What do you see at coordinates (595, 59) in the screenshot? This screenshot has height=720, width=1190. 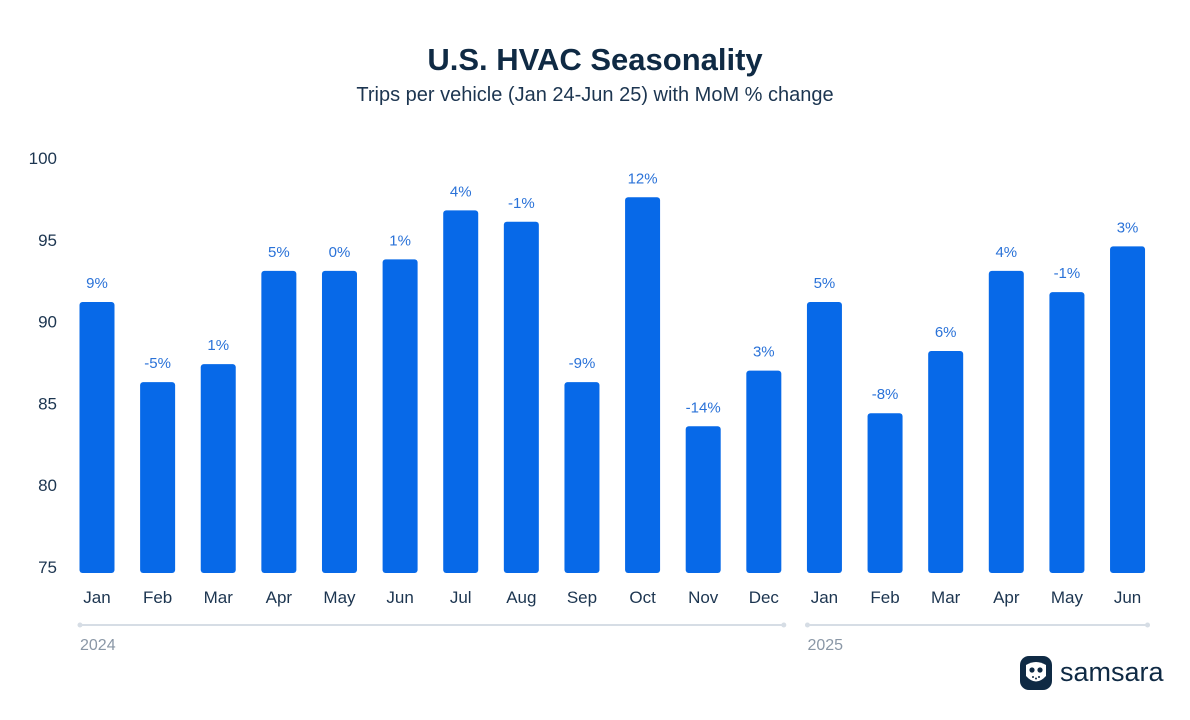 I see `chart-title: U.S. HVAC Seasonality` at bounding box center [595, 59].